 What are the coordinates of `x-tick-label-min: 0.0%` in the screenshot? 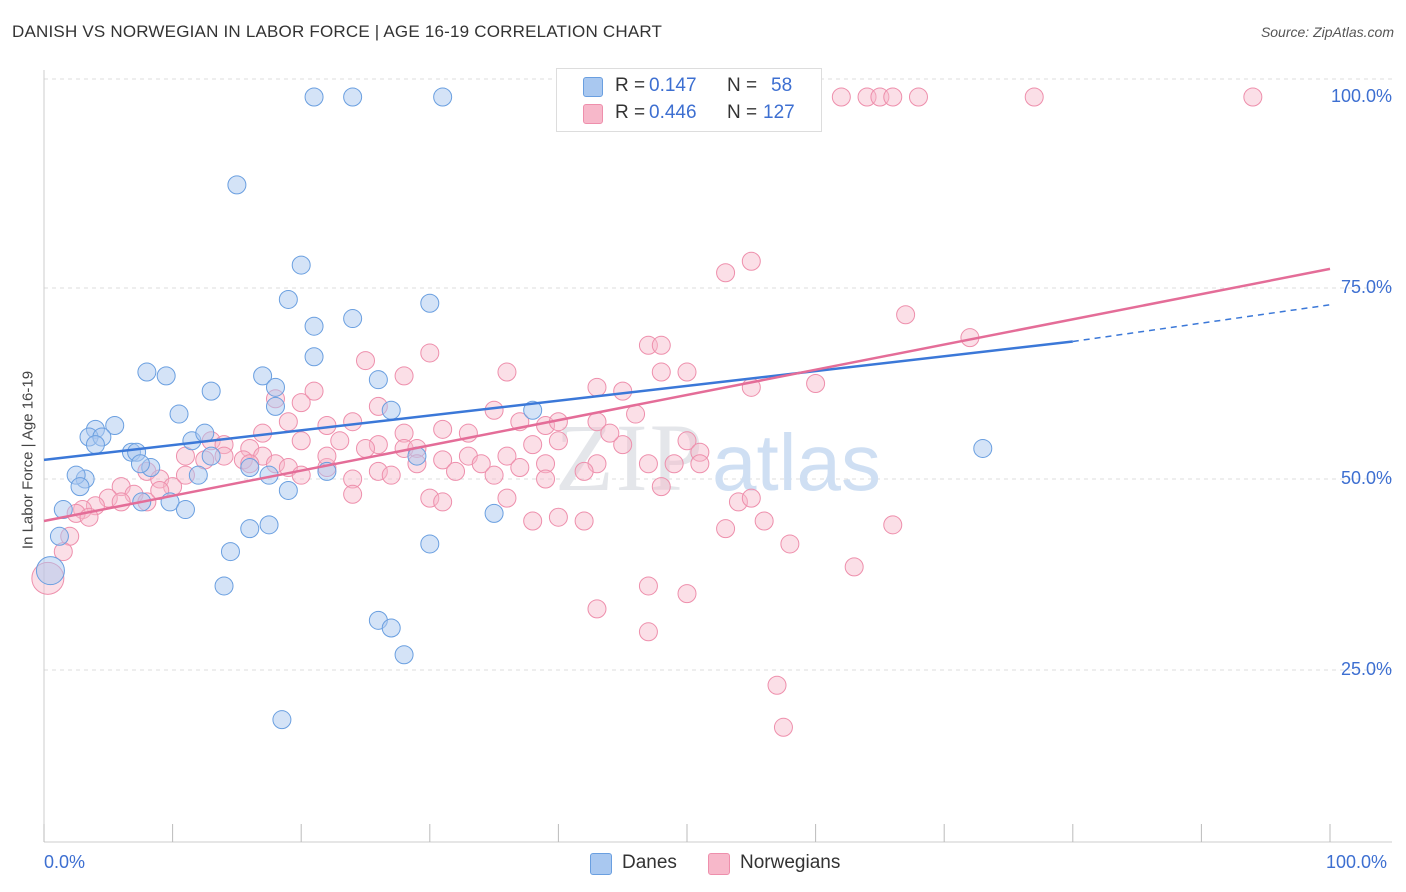 It's located at (65, 862).